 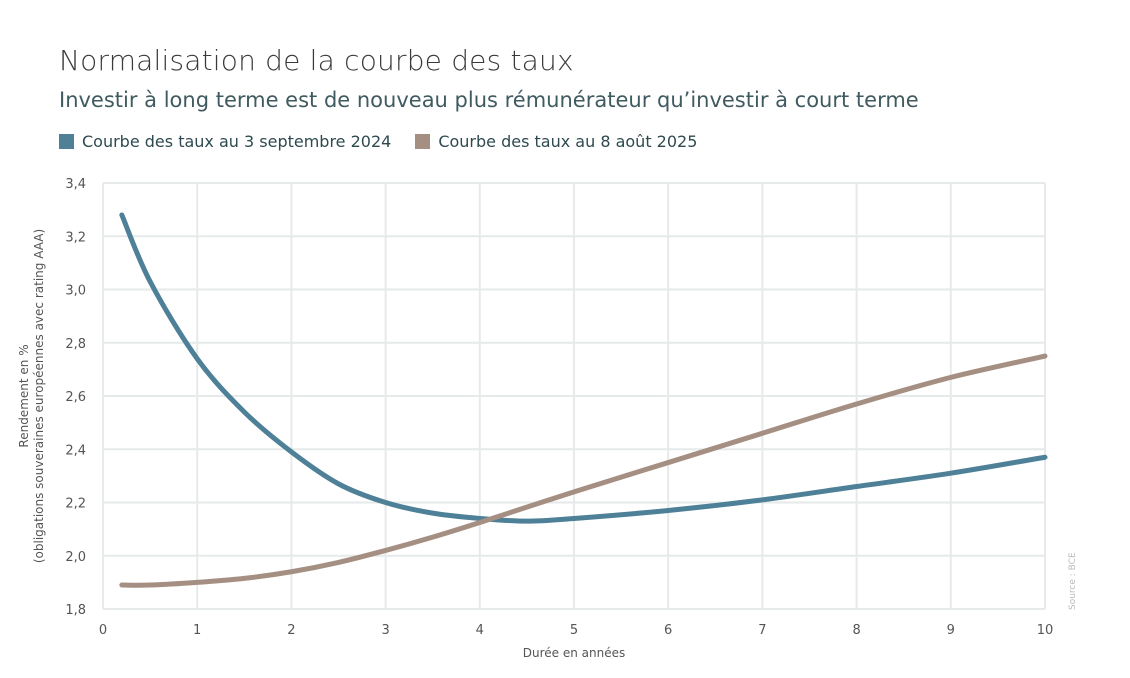 What do you see at coordinates (66, 141) in the screenshot?
I see `legend-swatch-2024` at bounding box center [66, 141].